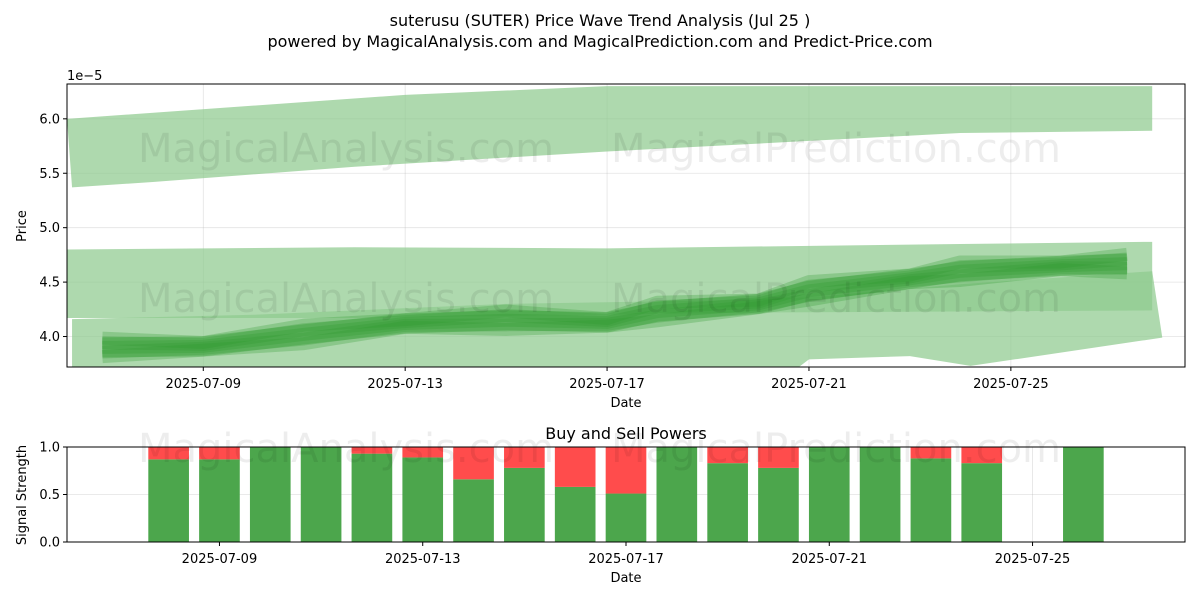  What do you see at coordinates (49, 448) in the screenshot?
I see `power-y-tick-label: 1.0` at bounding box center [49, 448].